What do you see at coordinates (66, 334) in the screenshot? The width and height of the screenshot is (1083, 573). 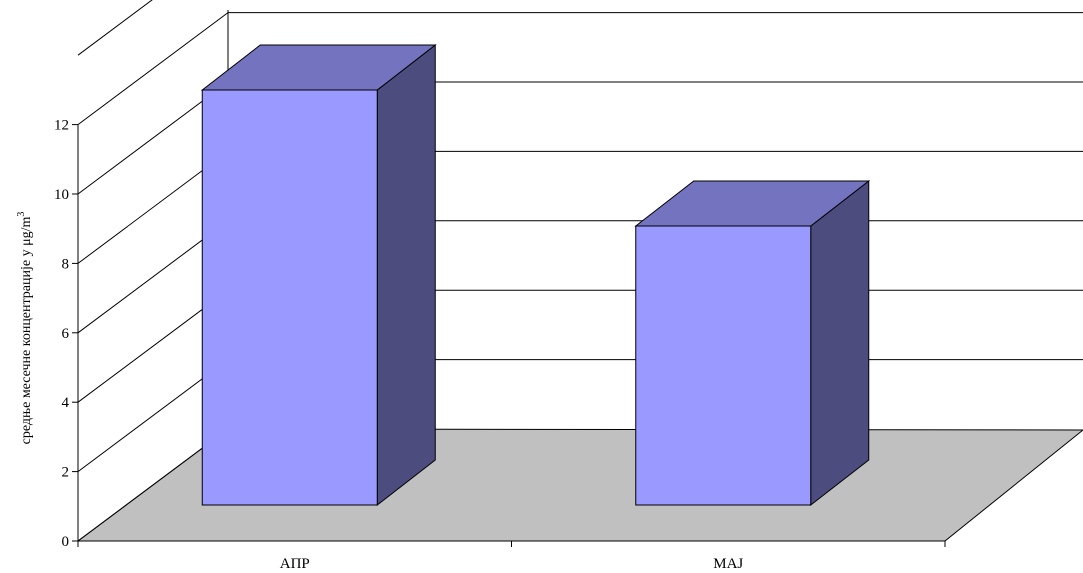 I see `y-tick-label: 6` at bounding box center [66, 334].